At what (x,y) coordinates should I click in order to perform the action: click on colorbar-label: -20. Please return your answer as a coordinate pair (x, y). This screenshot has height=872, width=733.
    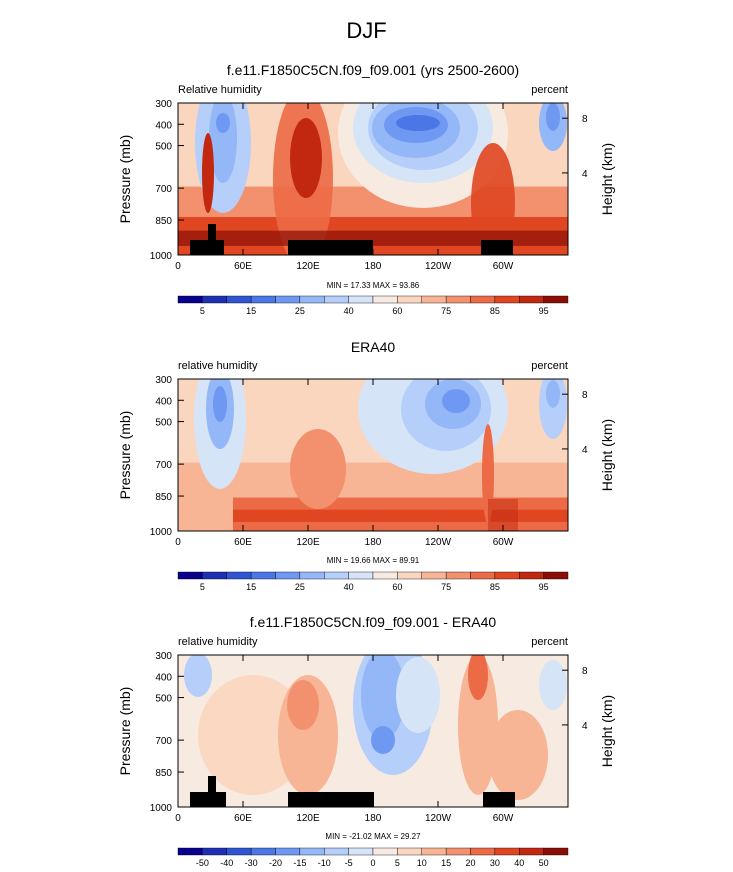
    Looking at the image, I should click on (275, 863).